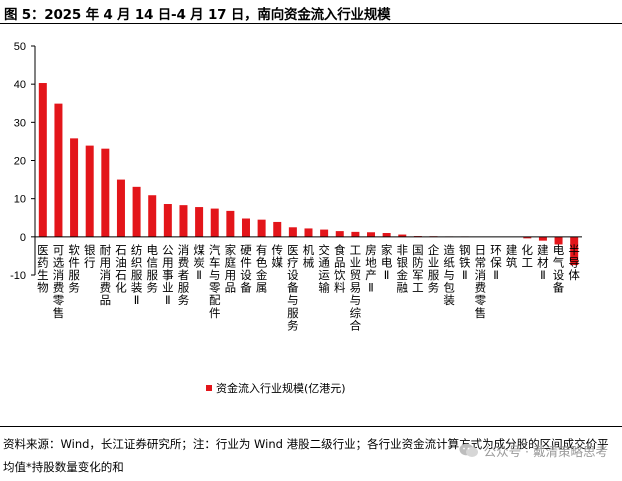  I want to click on x-tick-label: 有色金属, so click(262, 269).